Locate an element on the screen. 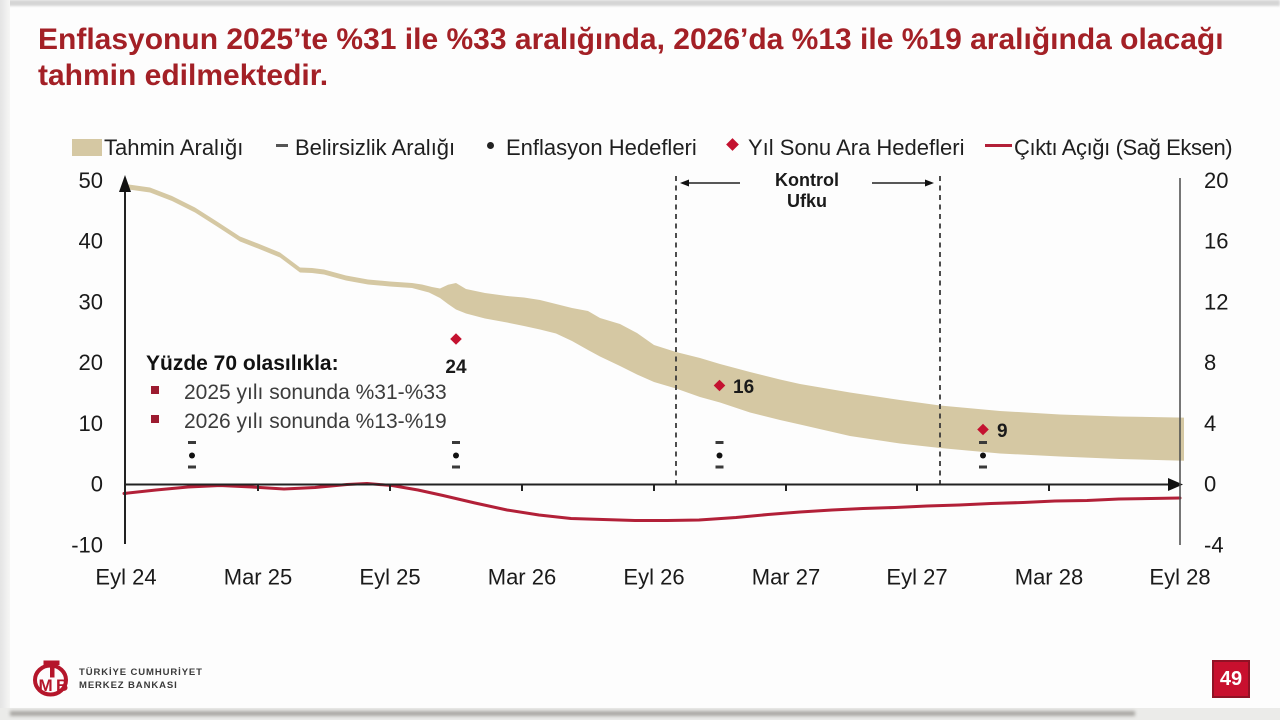  svg-text: Eyl 25 is located at coordinates (389, 577).